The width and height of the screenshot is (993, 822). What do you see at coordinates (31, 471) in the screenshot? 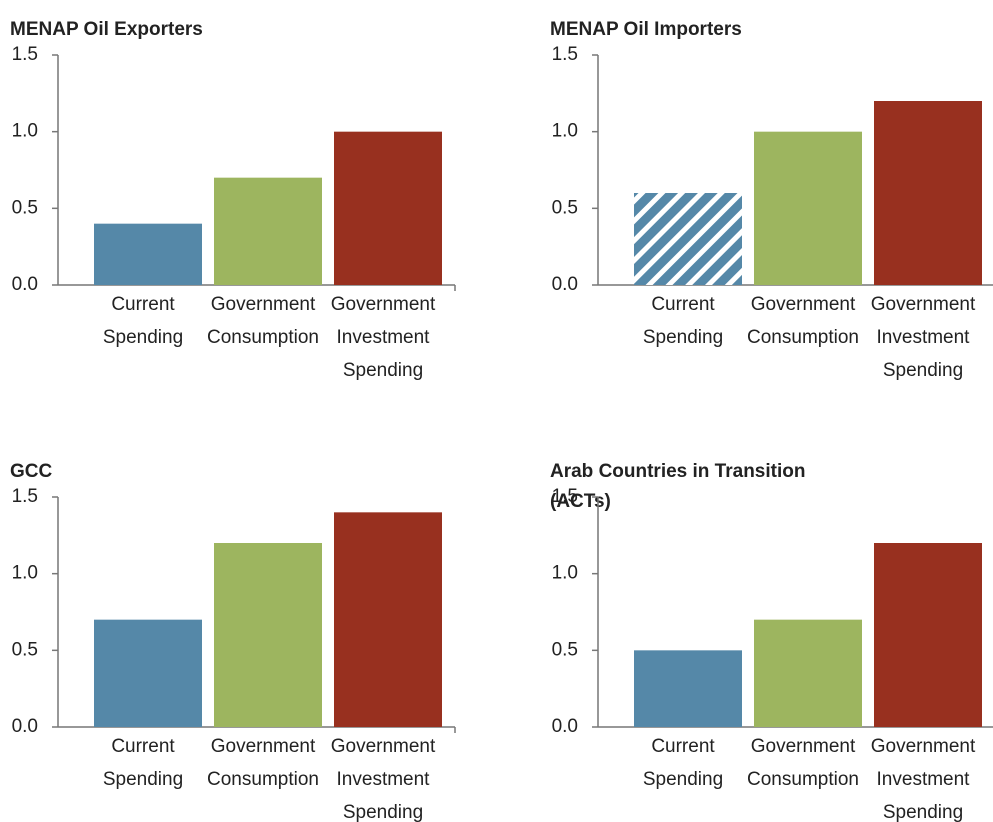
I see `chart-title: GCC` at bounding box center [31, 471].